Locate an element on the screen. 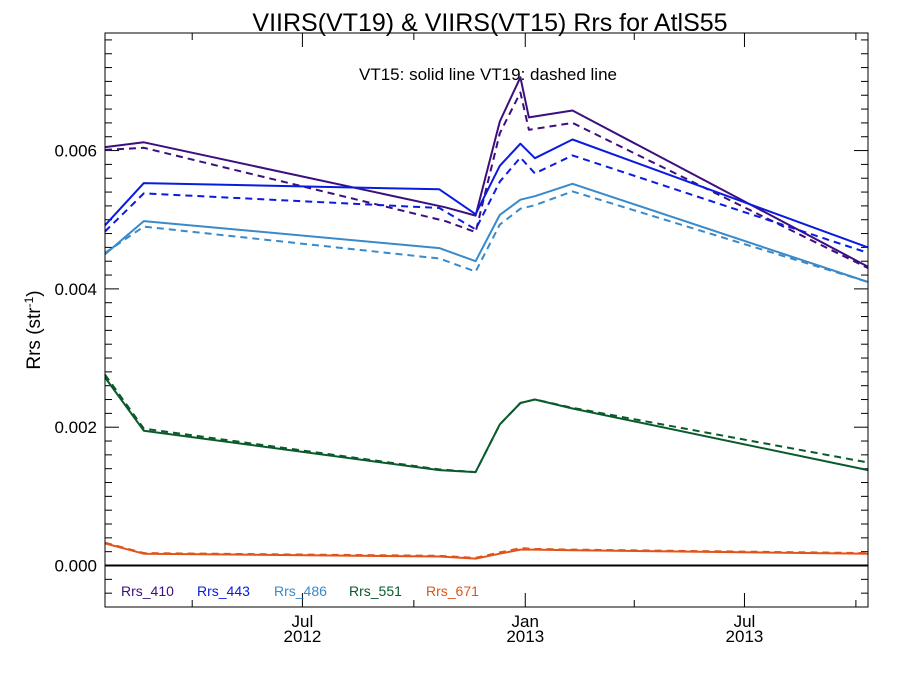  x-tick-year-2: 2013 is located at coordinates (745, 636).